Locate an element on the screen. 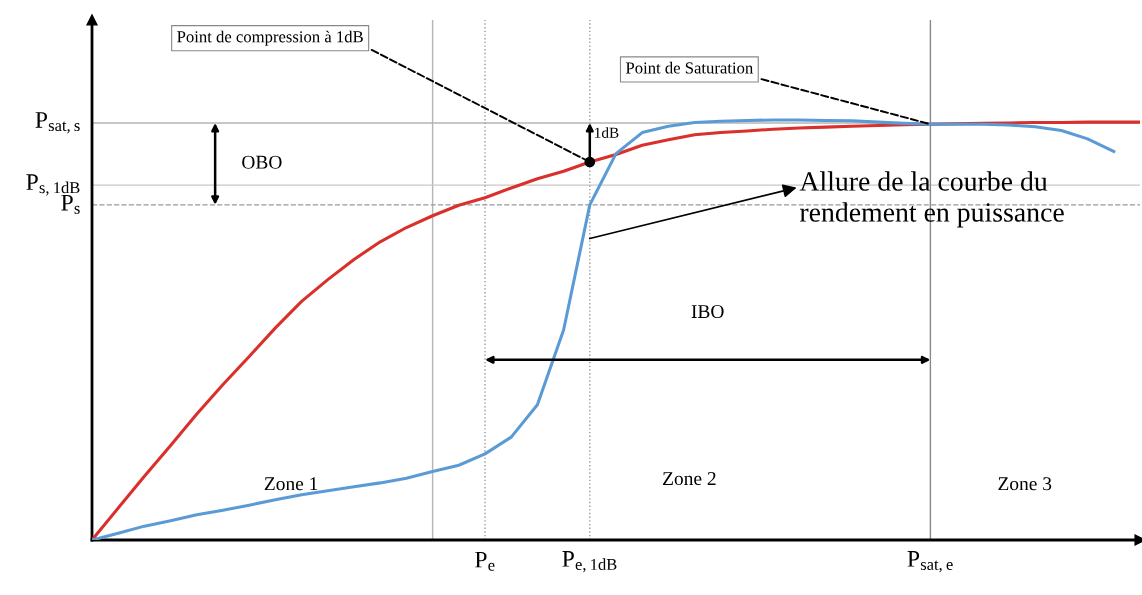  ref-line-label: P$_{sat,s}$ is located at coordinates (57, 123).